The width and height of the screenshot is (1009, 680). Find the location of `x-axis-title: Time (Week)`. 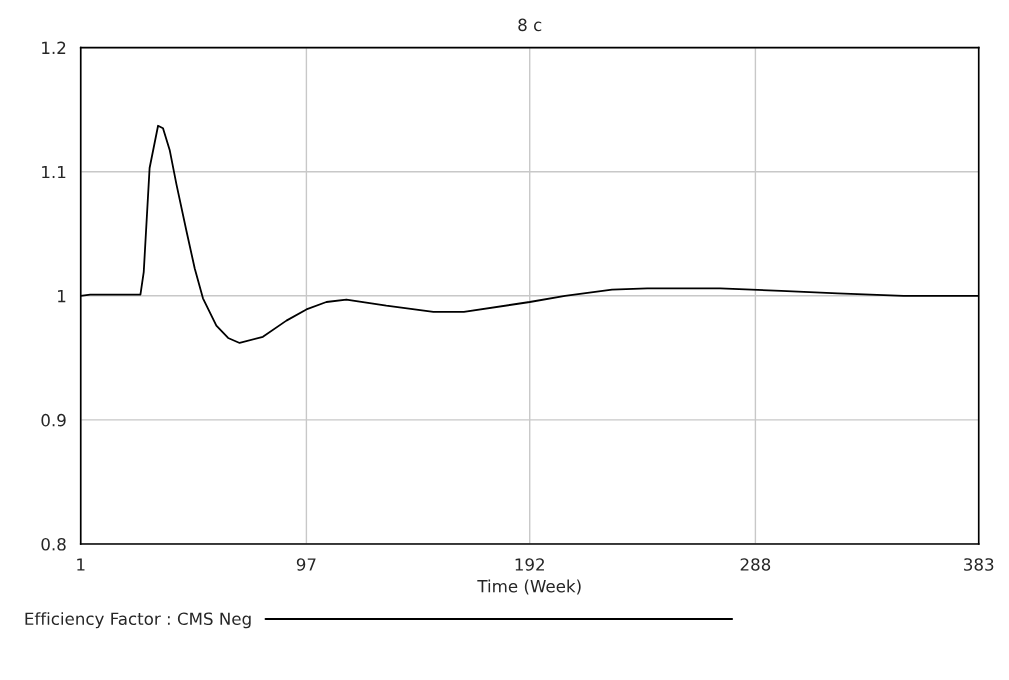

x-axis-title: Time (Week) is located at coordinates (529, 587).